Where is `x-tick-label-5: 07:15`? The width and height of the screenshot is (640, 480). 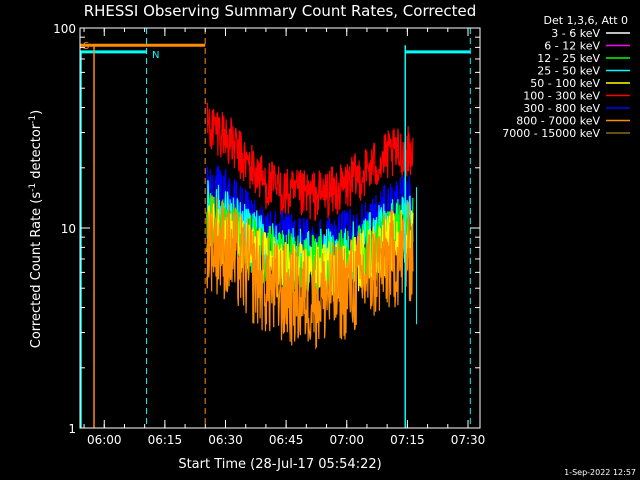
x-tick-label-5: 07:15 is located at coordinates (407, 440).